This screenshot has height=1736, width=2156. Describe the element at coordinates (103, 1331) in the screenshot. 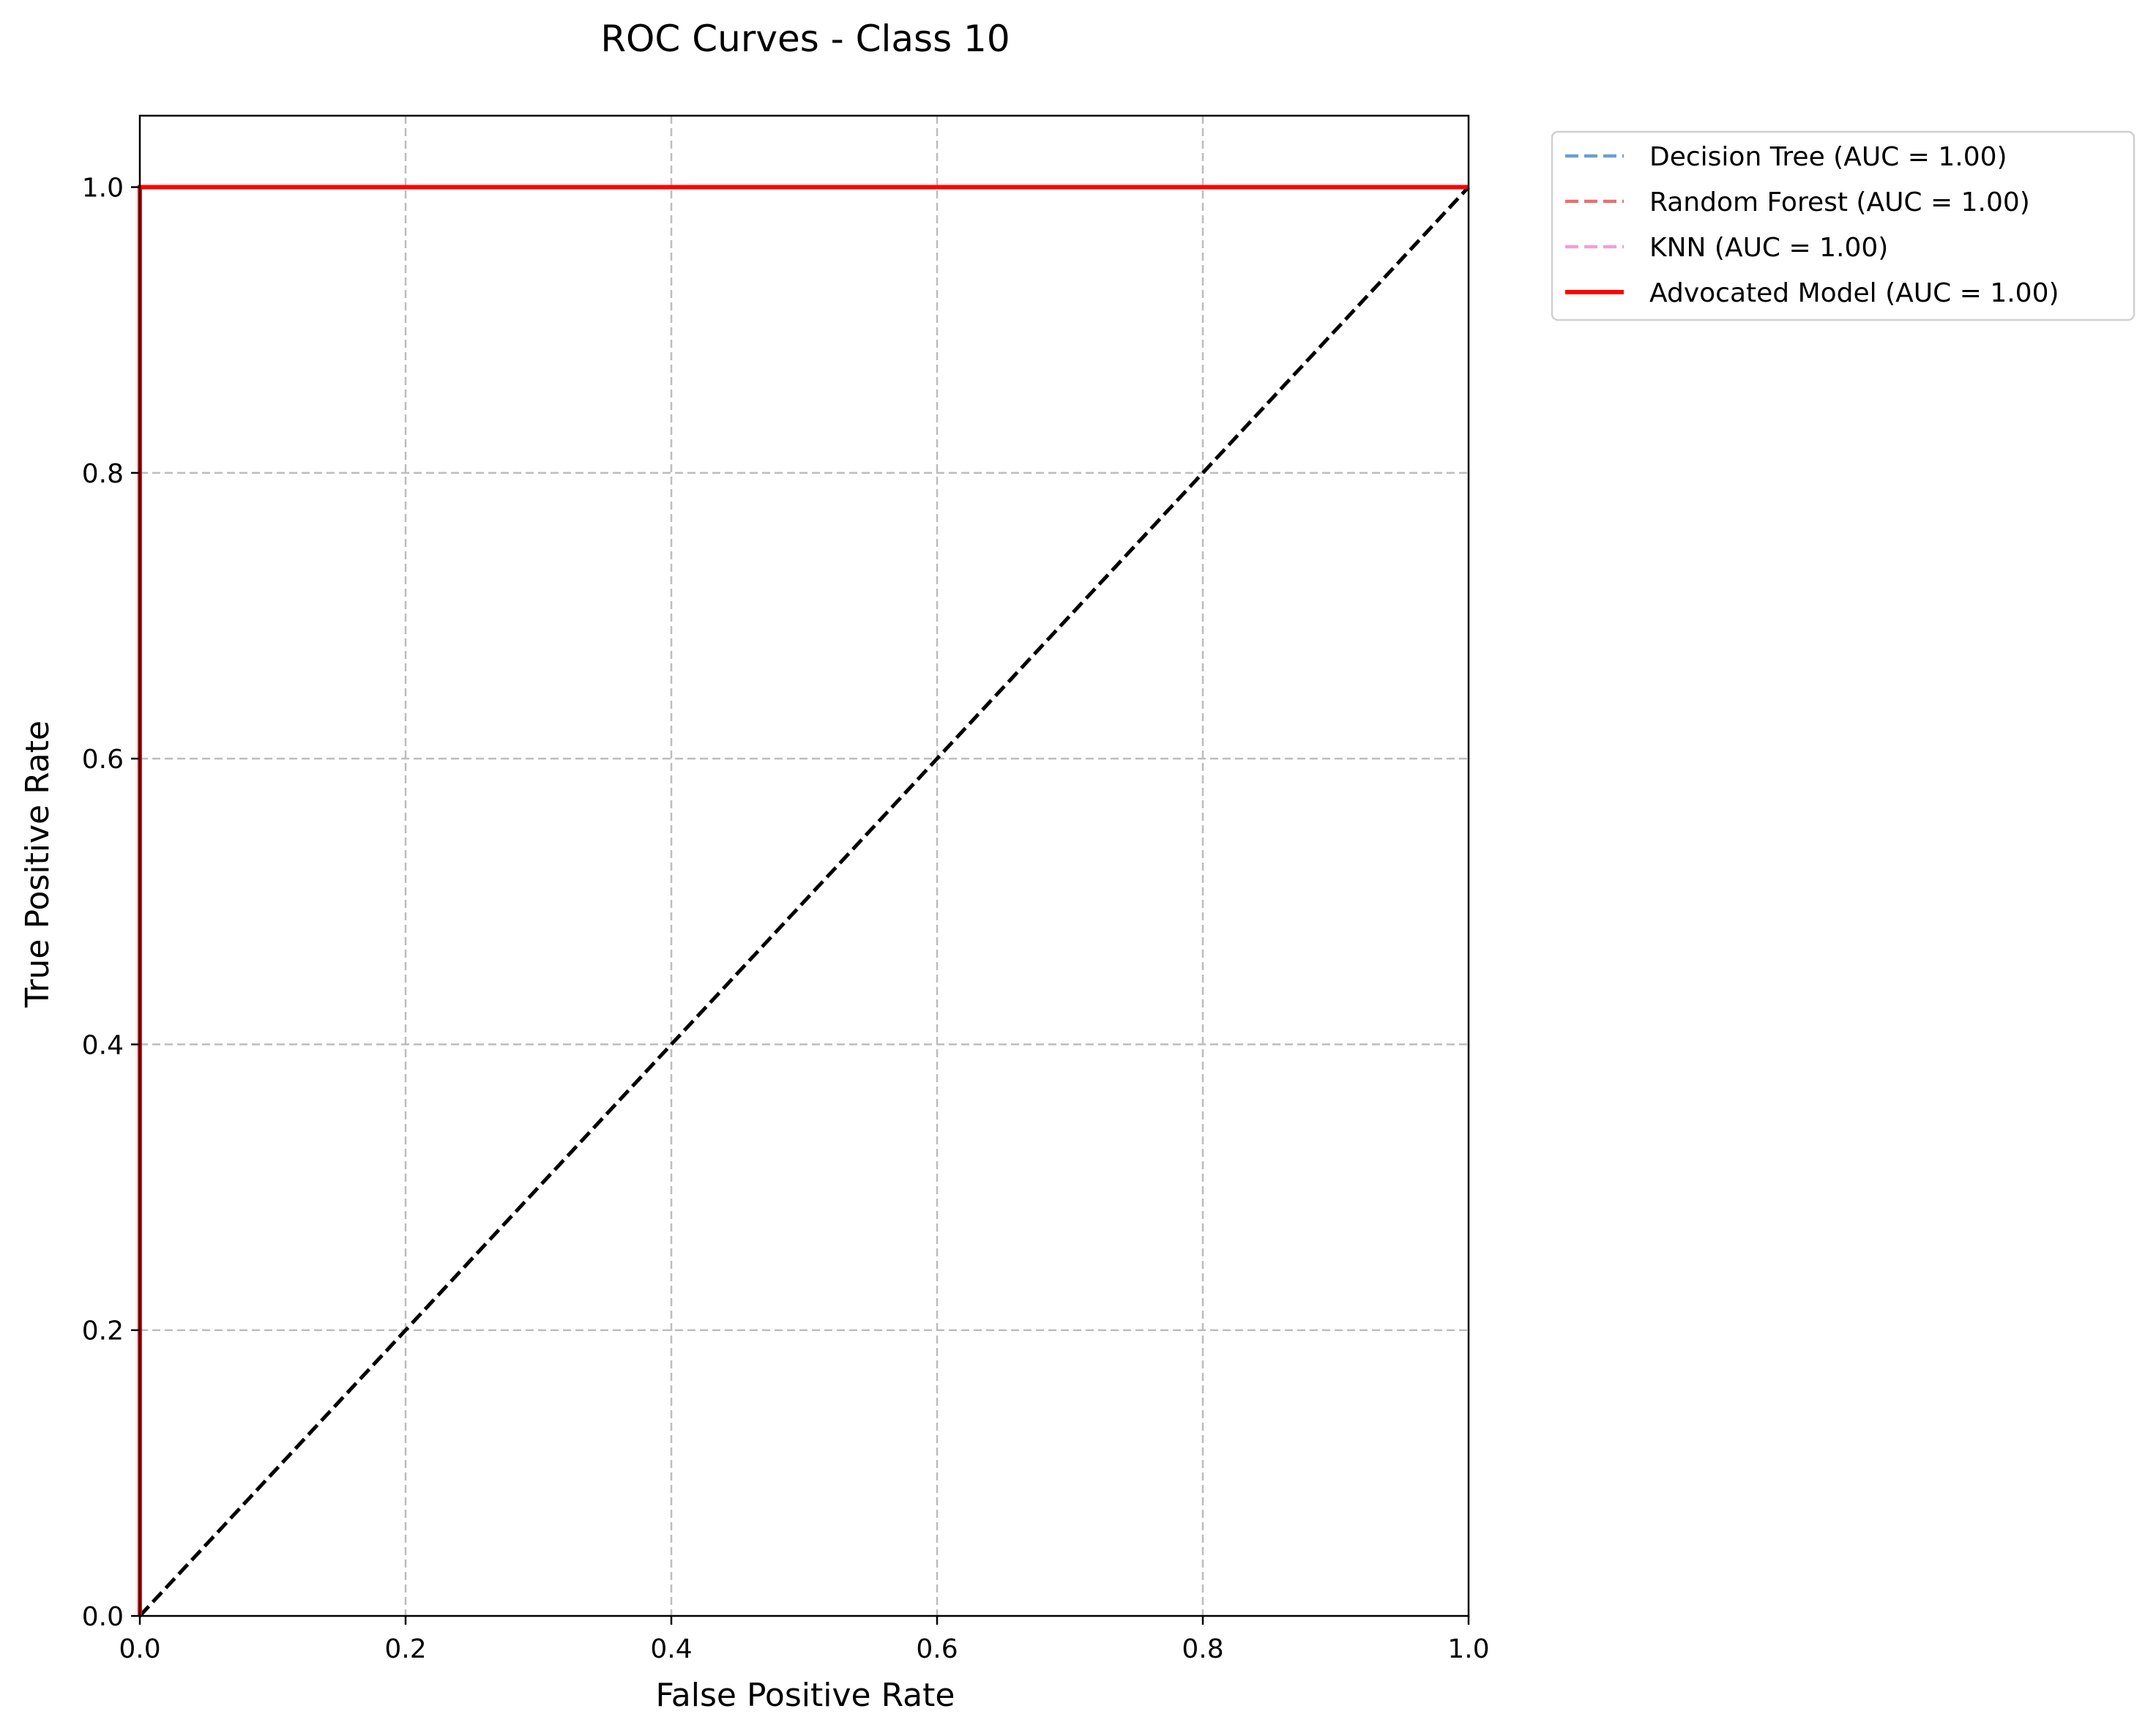

I see `y-tick-label-1: 0.2` at that location.